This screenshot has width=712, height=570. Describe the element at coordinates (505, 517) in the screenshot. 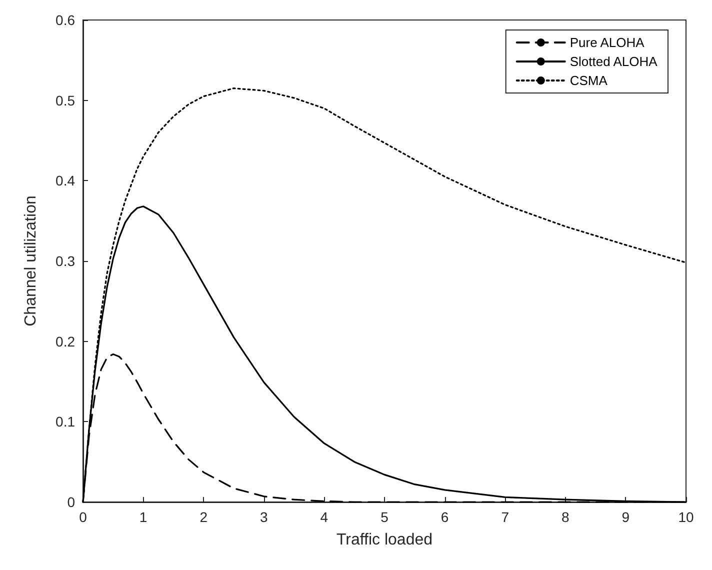

I see `x-tick-label: 7` at that location.